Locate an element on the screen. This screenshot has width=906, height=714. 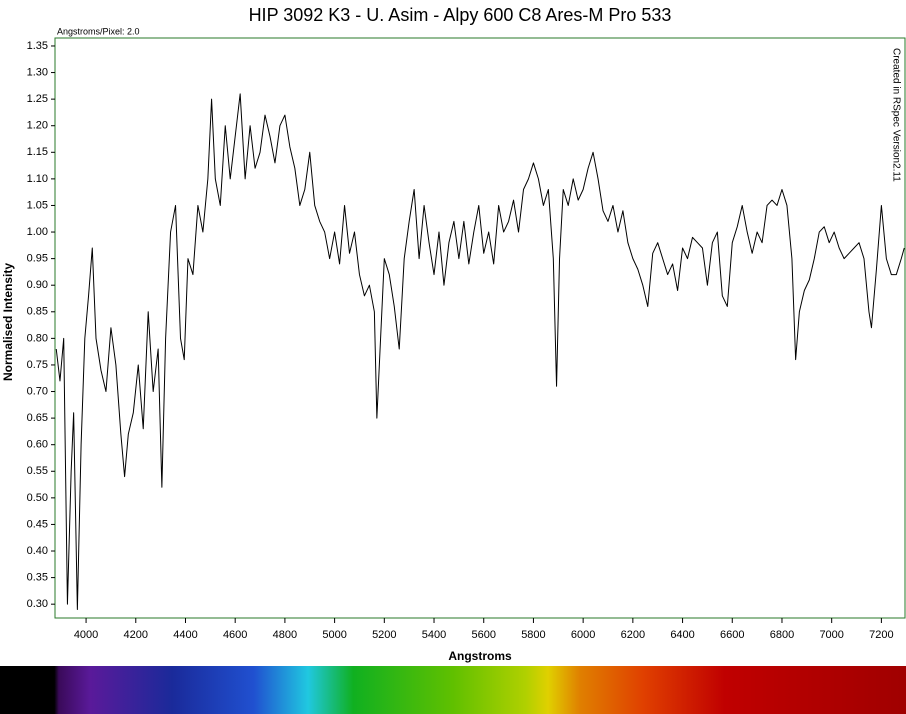
y-tick-label: 0.50 is located at coordinates (37, 498).